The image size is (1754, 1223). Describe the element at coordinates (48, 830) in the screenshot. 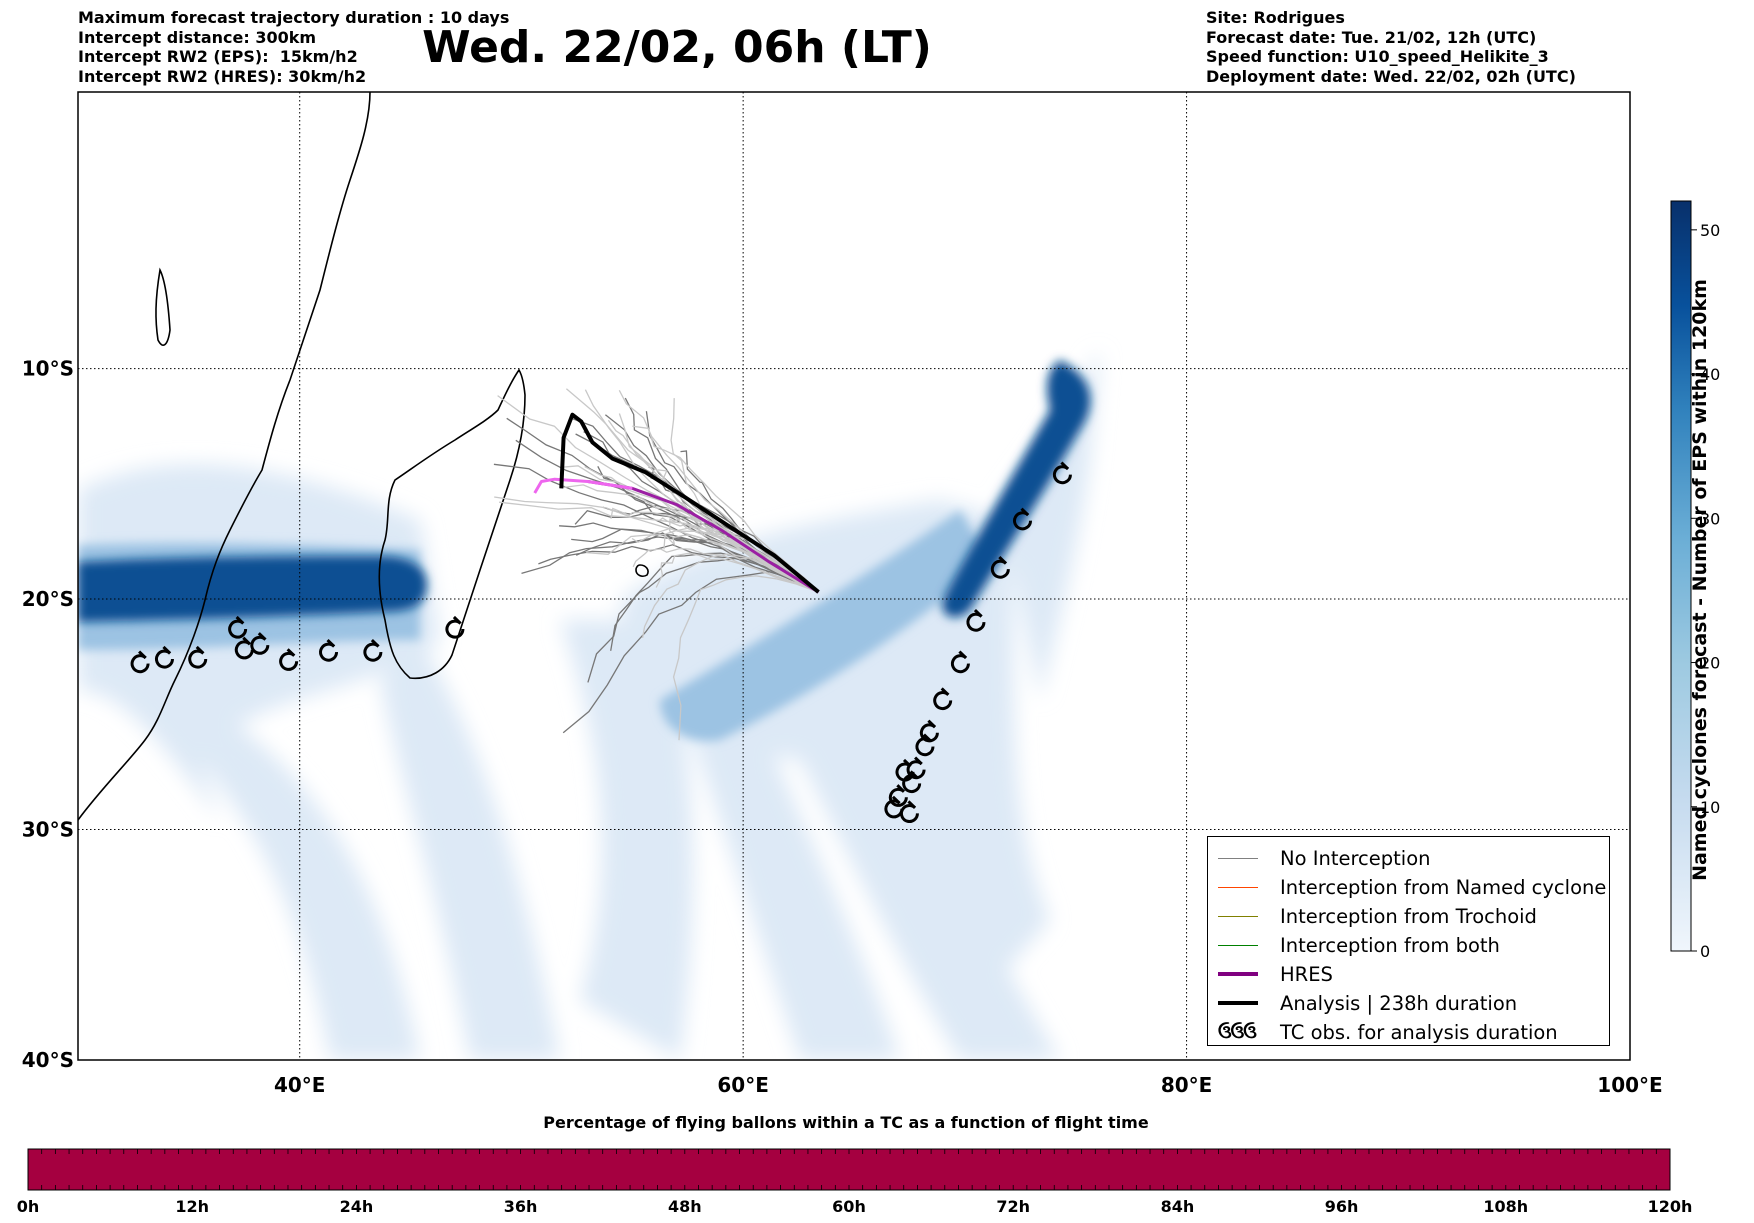

I see `lat-tick-label: 30°S` at that location.